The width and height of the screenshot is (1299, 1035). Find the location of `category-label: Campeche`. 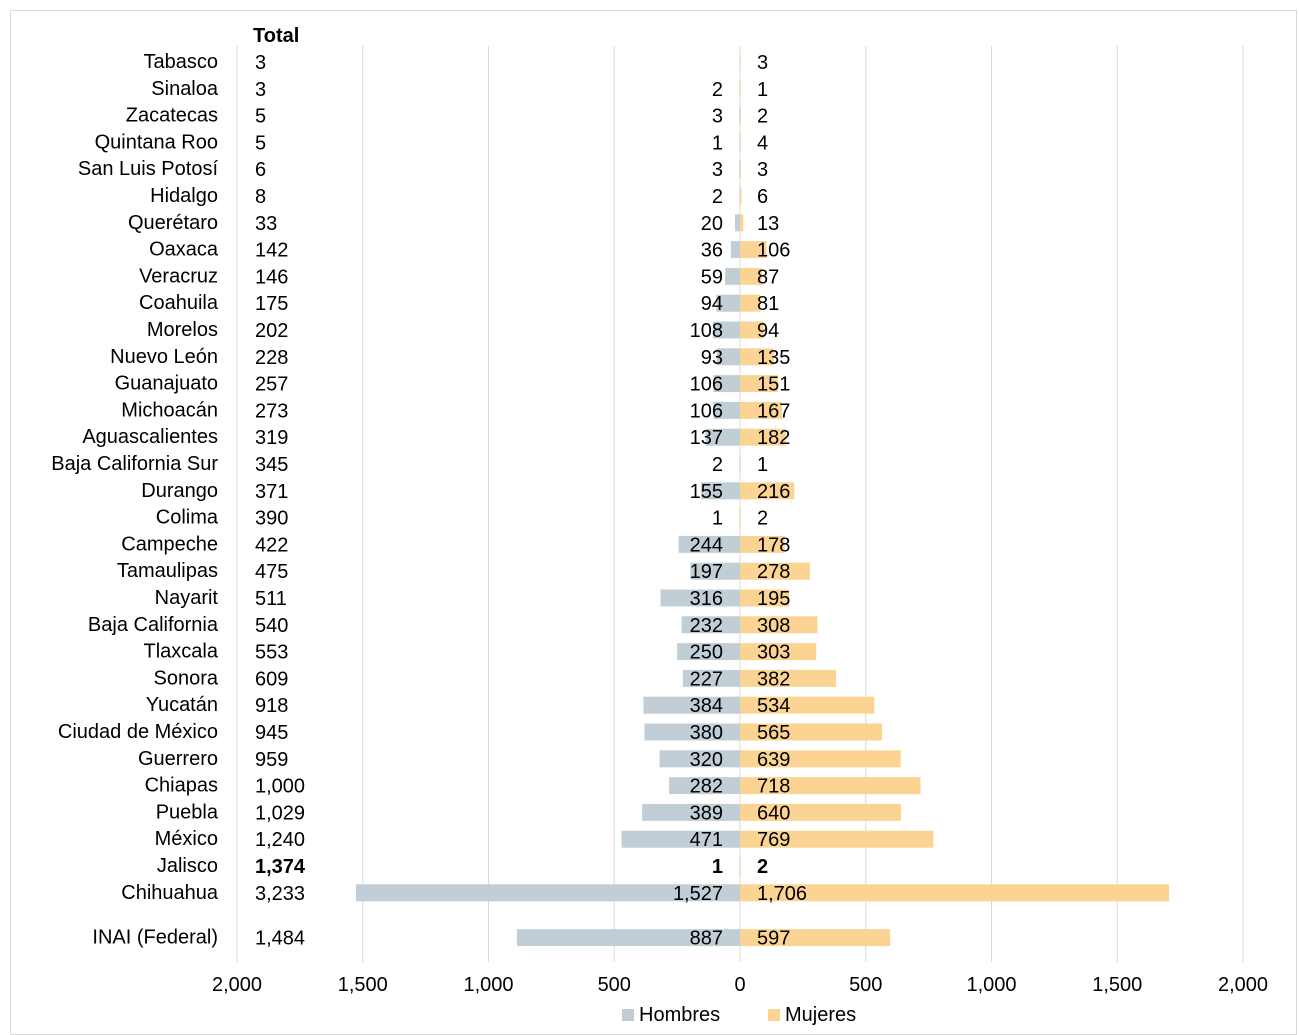

category-label: Campeche is located at coordinates (169, 544).